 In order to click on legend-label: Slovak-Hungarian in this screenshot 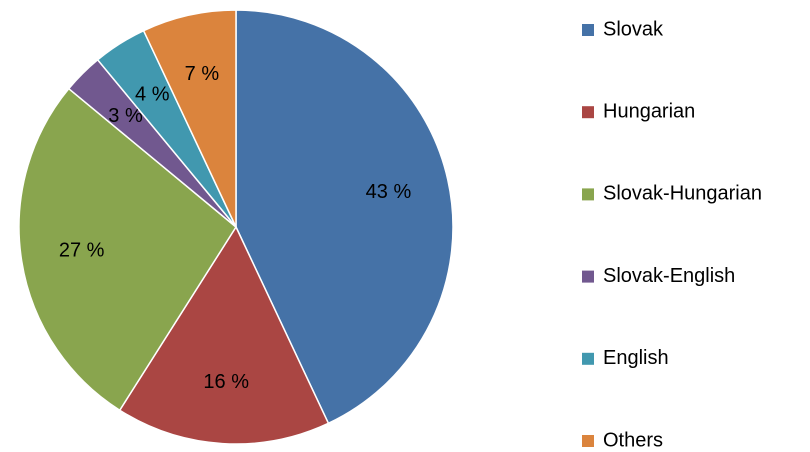, I will do `click(682, 194)`.